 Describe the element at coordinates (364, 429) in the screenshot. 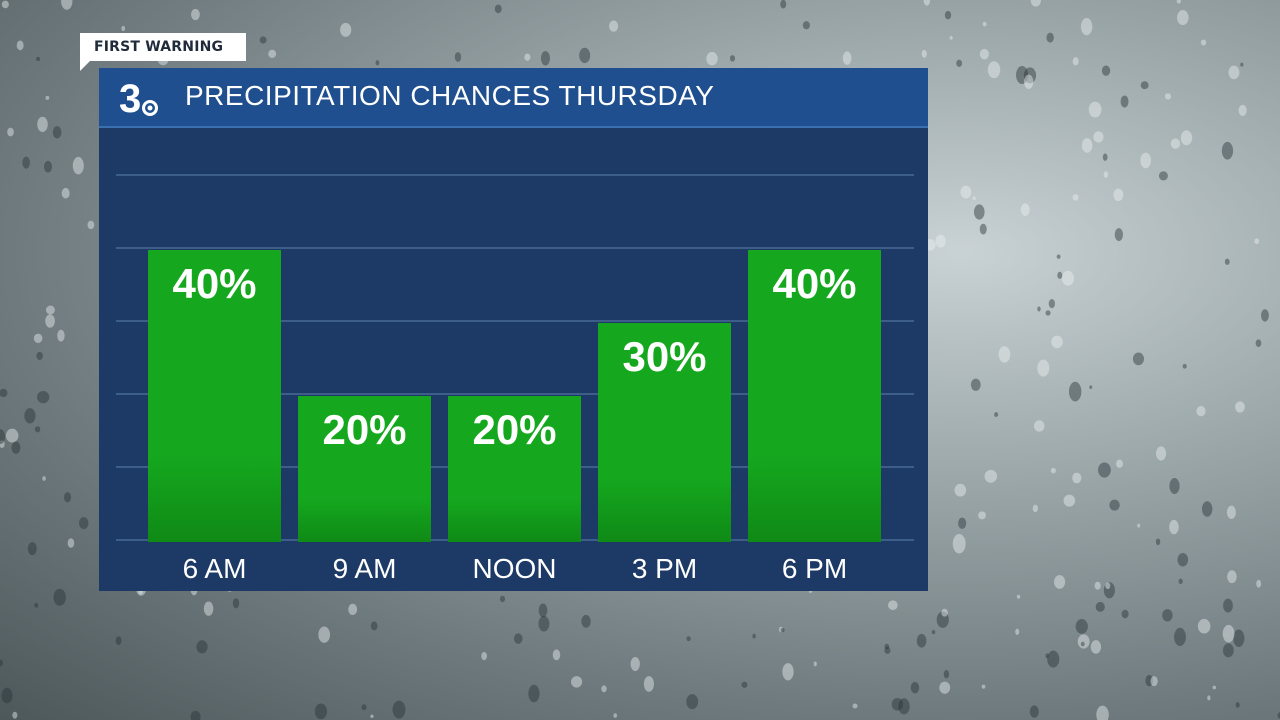

I see `bar-value-label: 20%` at that location.